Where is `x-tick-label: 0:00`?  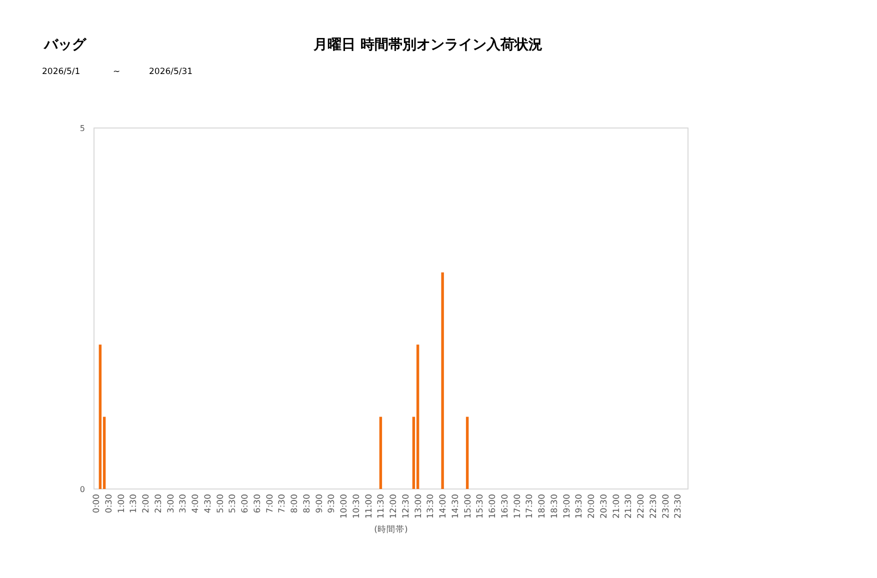
x-tick-label: 0:00 is located at coordinates (97, 504).